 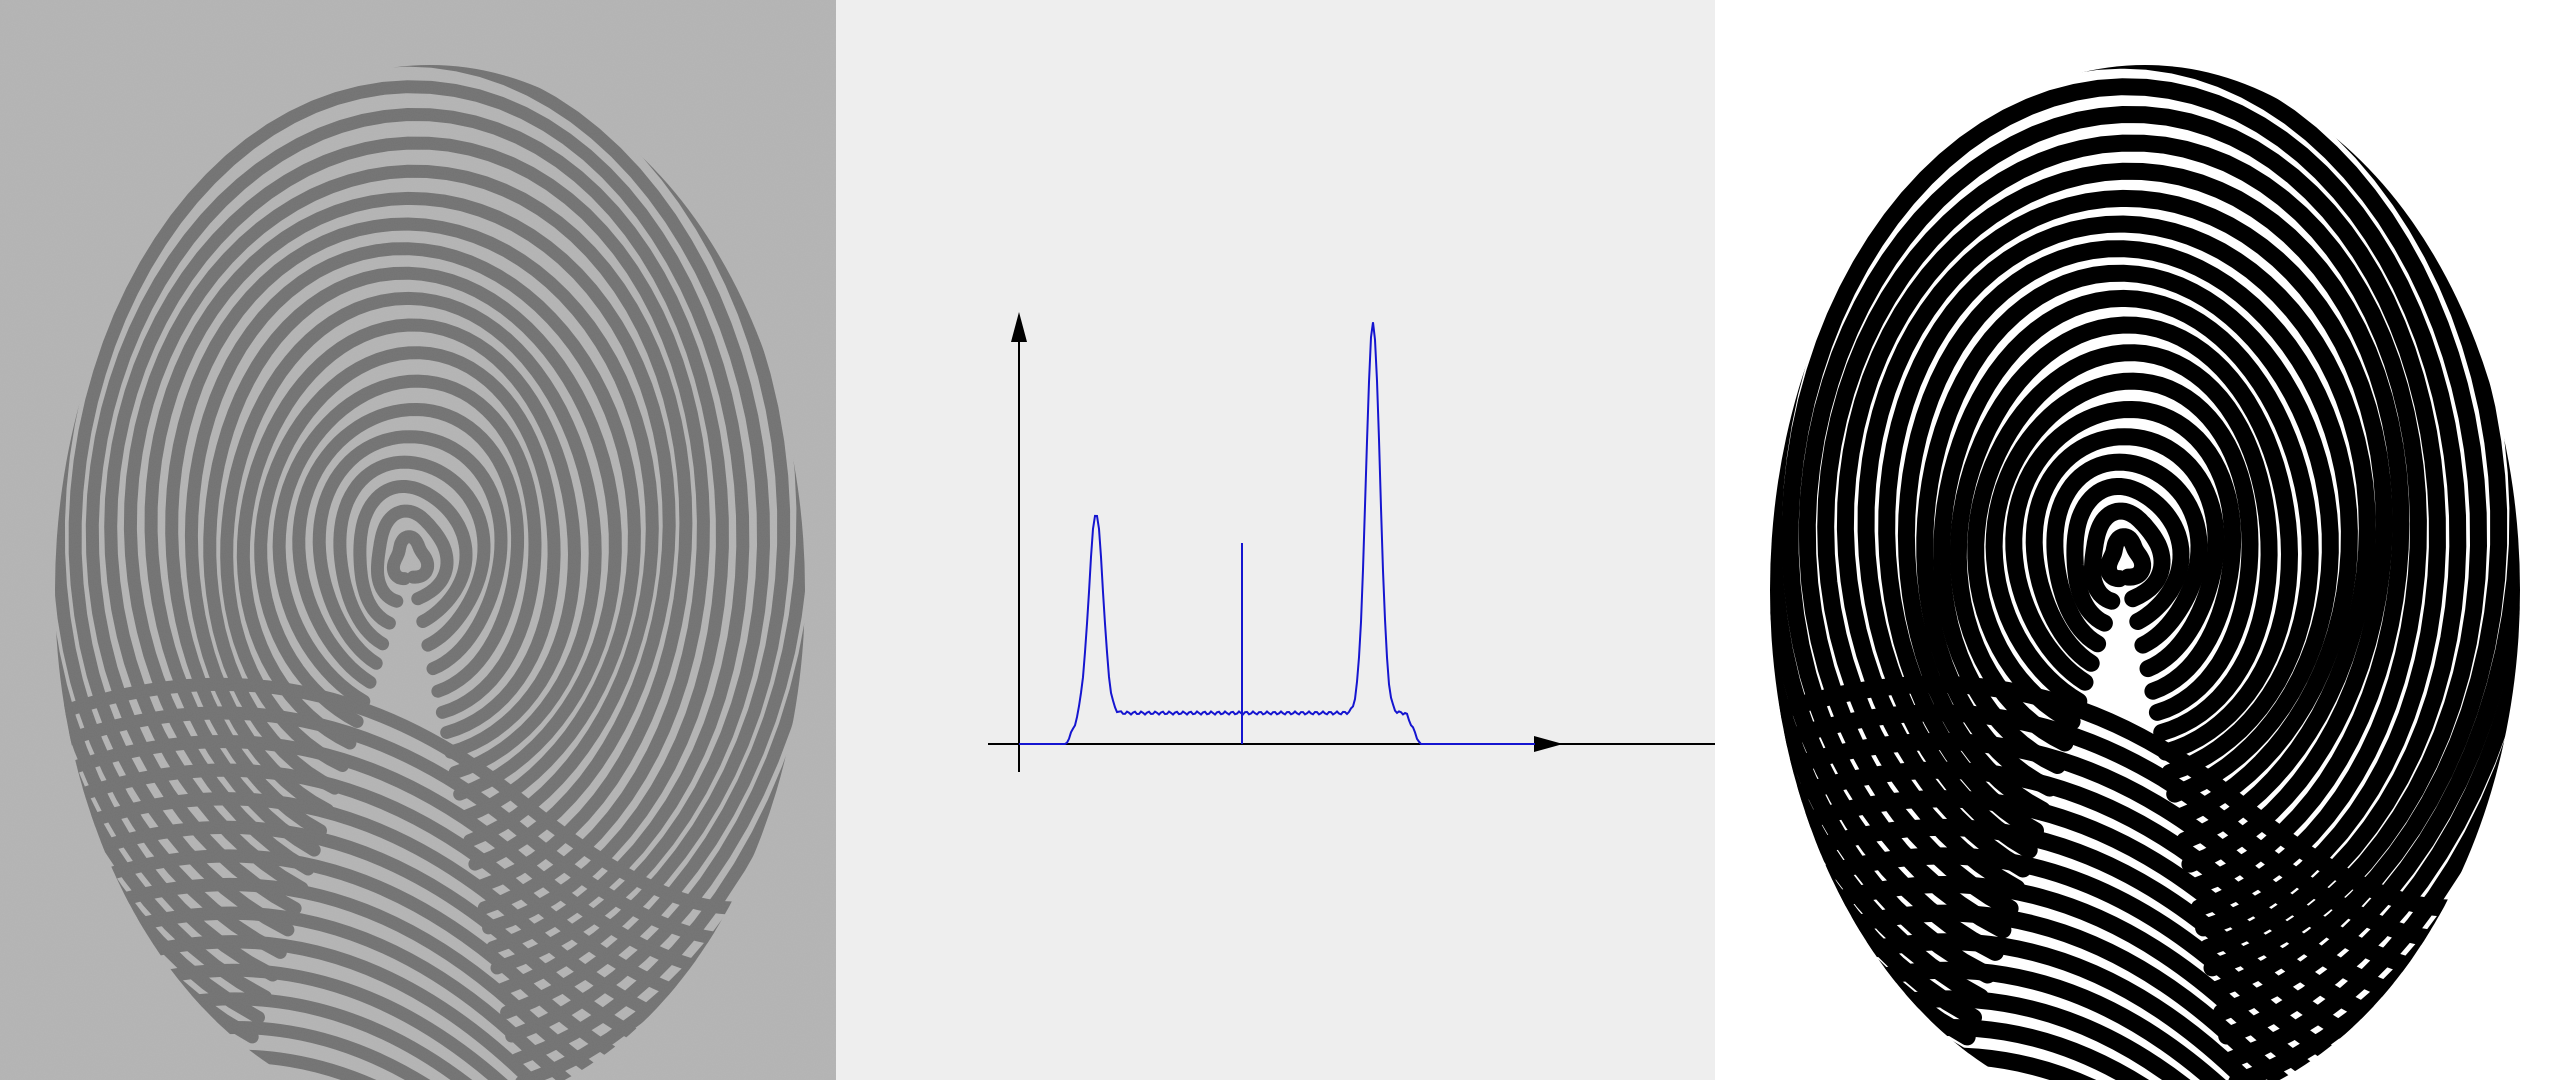 I want to click on y-axis-arrow, so click(x=1019, y=327).